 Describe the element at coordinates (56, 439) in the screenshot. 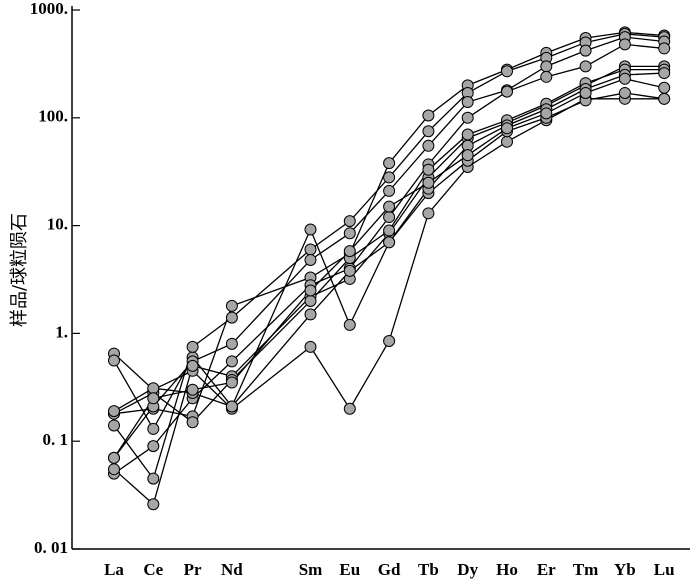

I see `y-tick-label: 0. 1` at that location.